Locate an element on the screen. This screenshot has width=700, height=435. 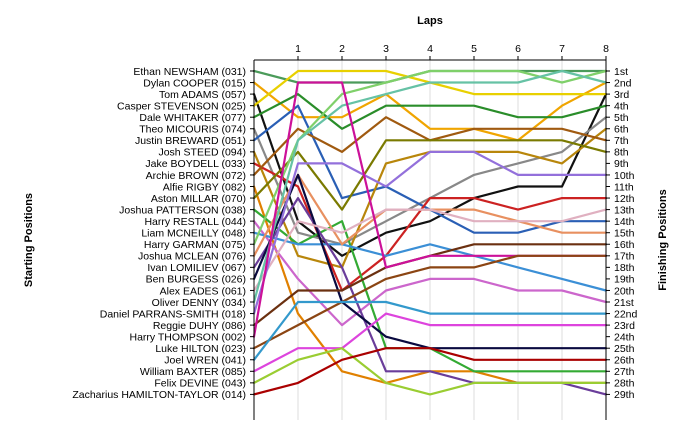
start-position-label: Dylan COOPER (015) is located at coordinates (194, 83).